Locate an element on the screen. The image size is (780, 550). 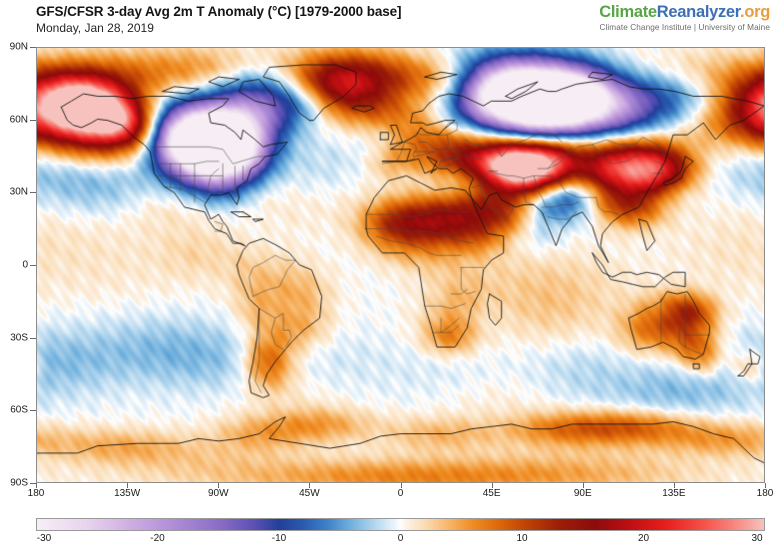
latitude-tick-label: 0 is located at coordinates (25, 265).